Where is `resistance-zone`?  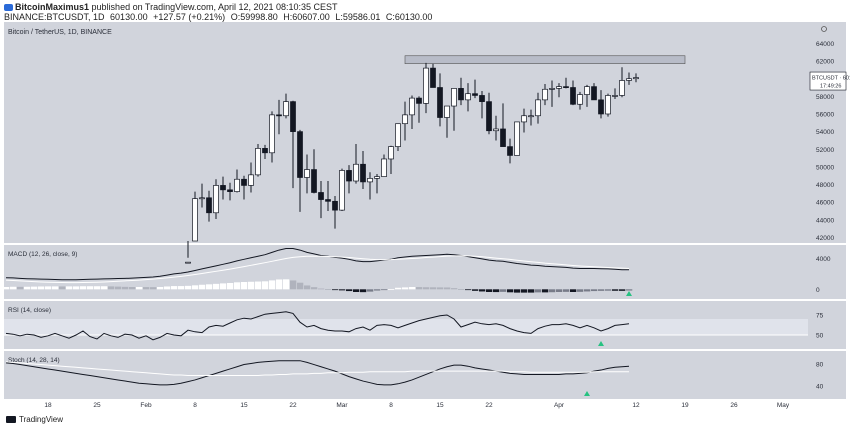 resistance-zone is located at coordinates (545, 59).